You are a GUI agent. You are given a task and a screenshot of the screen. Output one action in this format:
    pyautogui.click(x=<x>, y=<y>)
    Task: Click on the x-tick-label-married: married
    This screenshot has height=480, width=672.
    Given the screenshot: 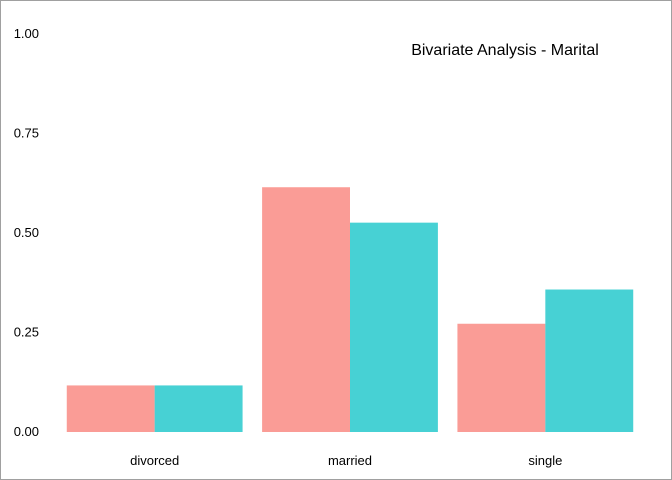 What is the action you would take?
    pyautogui.click(x=350, y=460)
    